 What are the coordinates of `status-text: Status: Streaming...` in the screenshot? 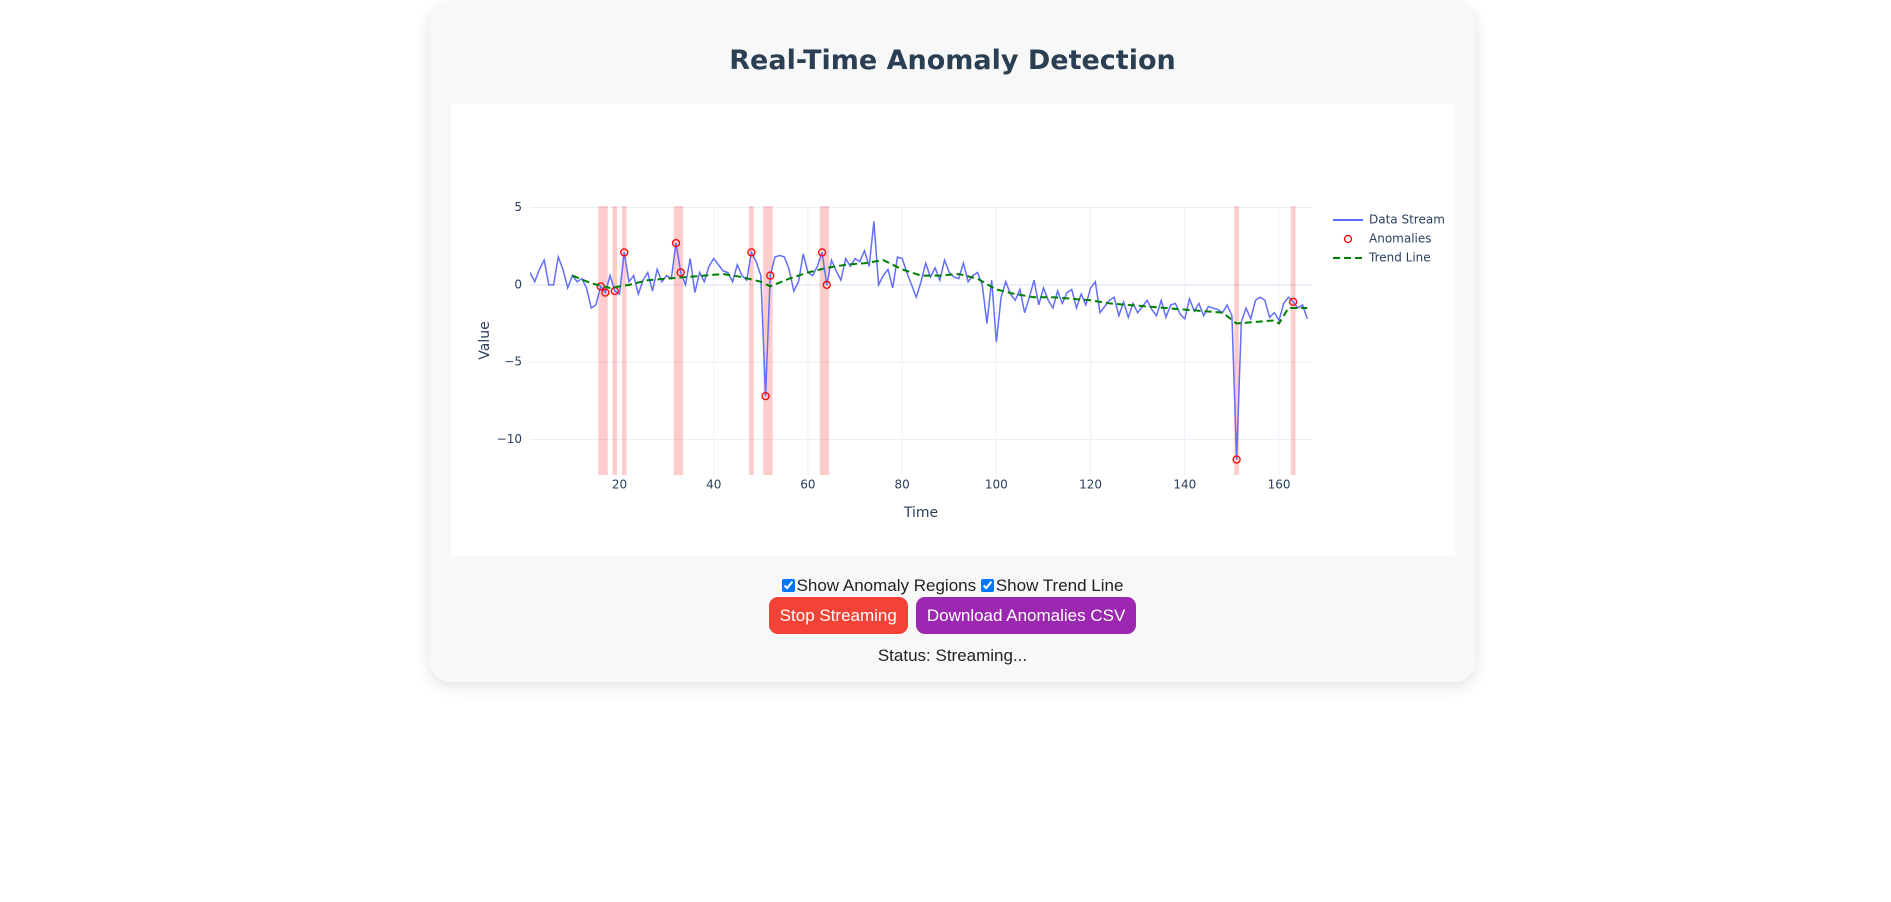 It's located at (952, 655).